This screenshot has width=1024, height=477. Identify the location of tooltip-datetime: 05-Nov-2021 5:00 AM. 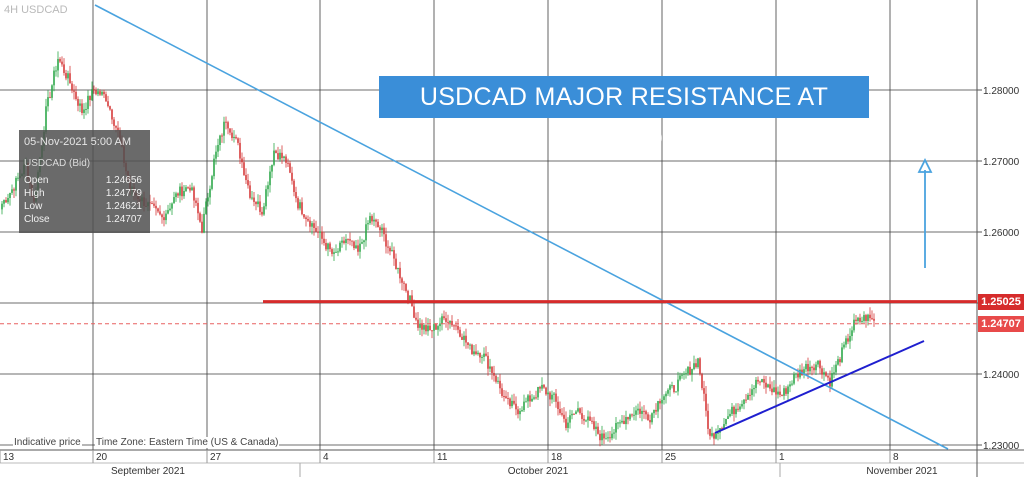
(78, 142).